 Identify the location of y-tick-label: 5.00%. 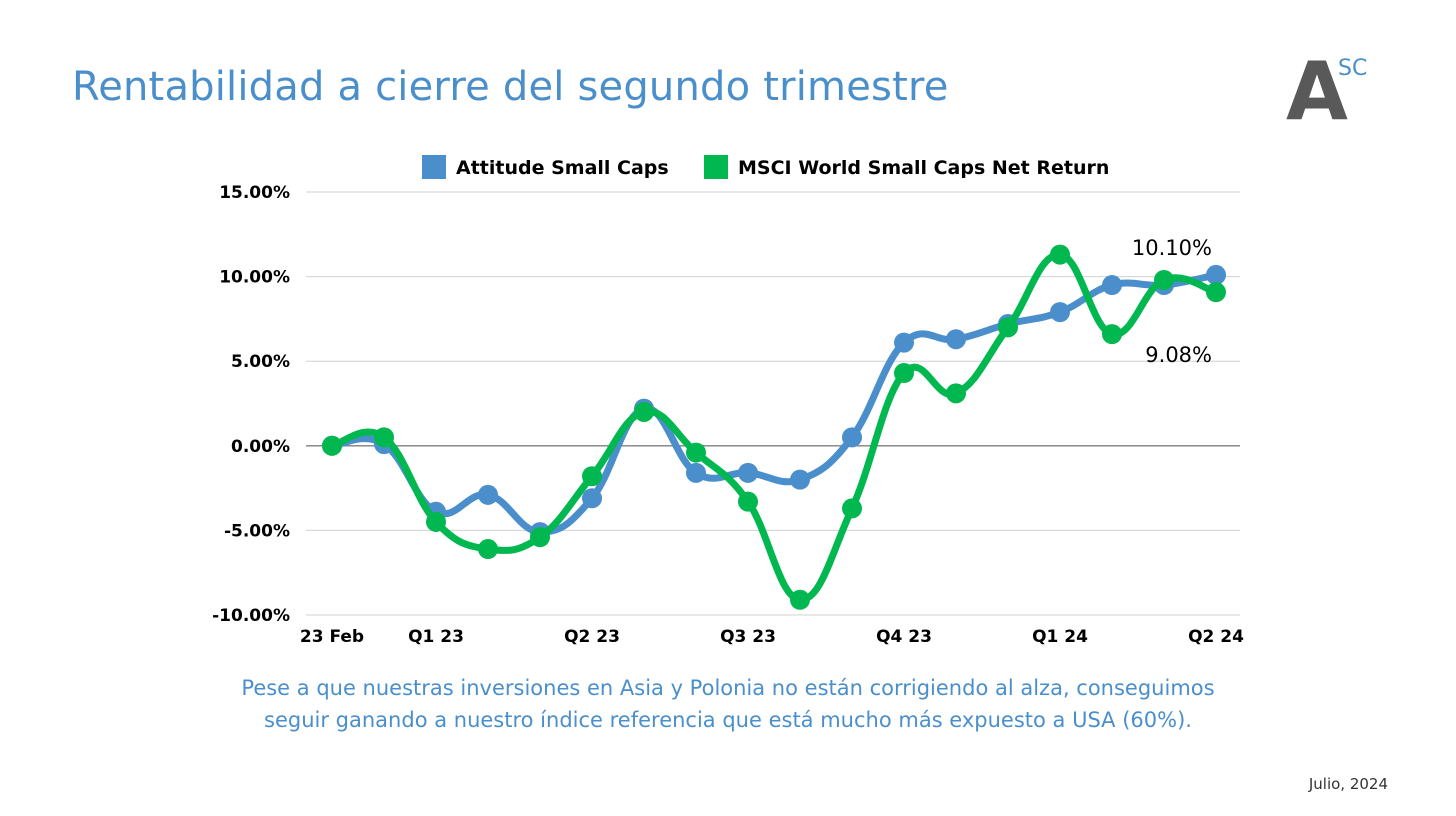
(260, 362).